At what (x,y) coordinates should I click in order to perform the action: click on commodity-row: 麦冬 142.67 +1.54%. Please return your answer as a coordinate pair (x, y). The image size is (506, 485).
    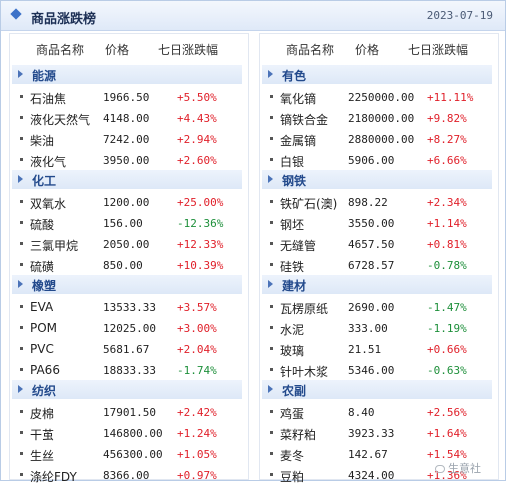
    Looking at the image, I should click on (379, 453).